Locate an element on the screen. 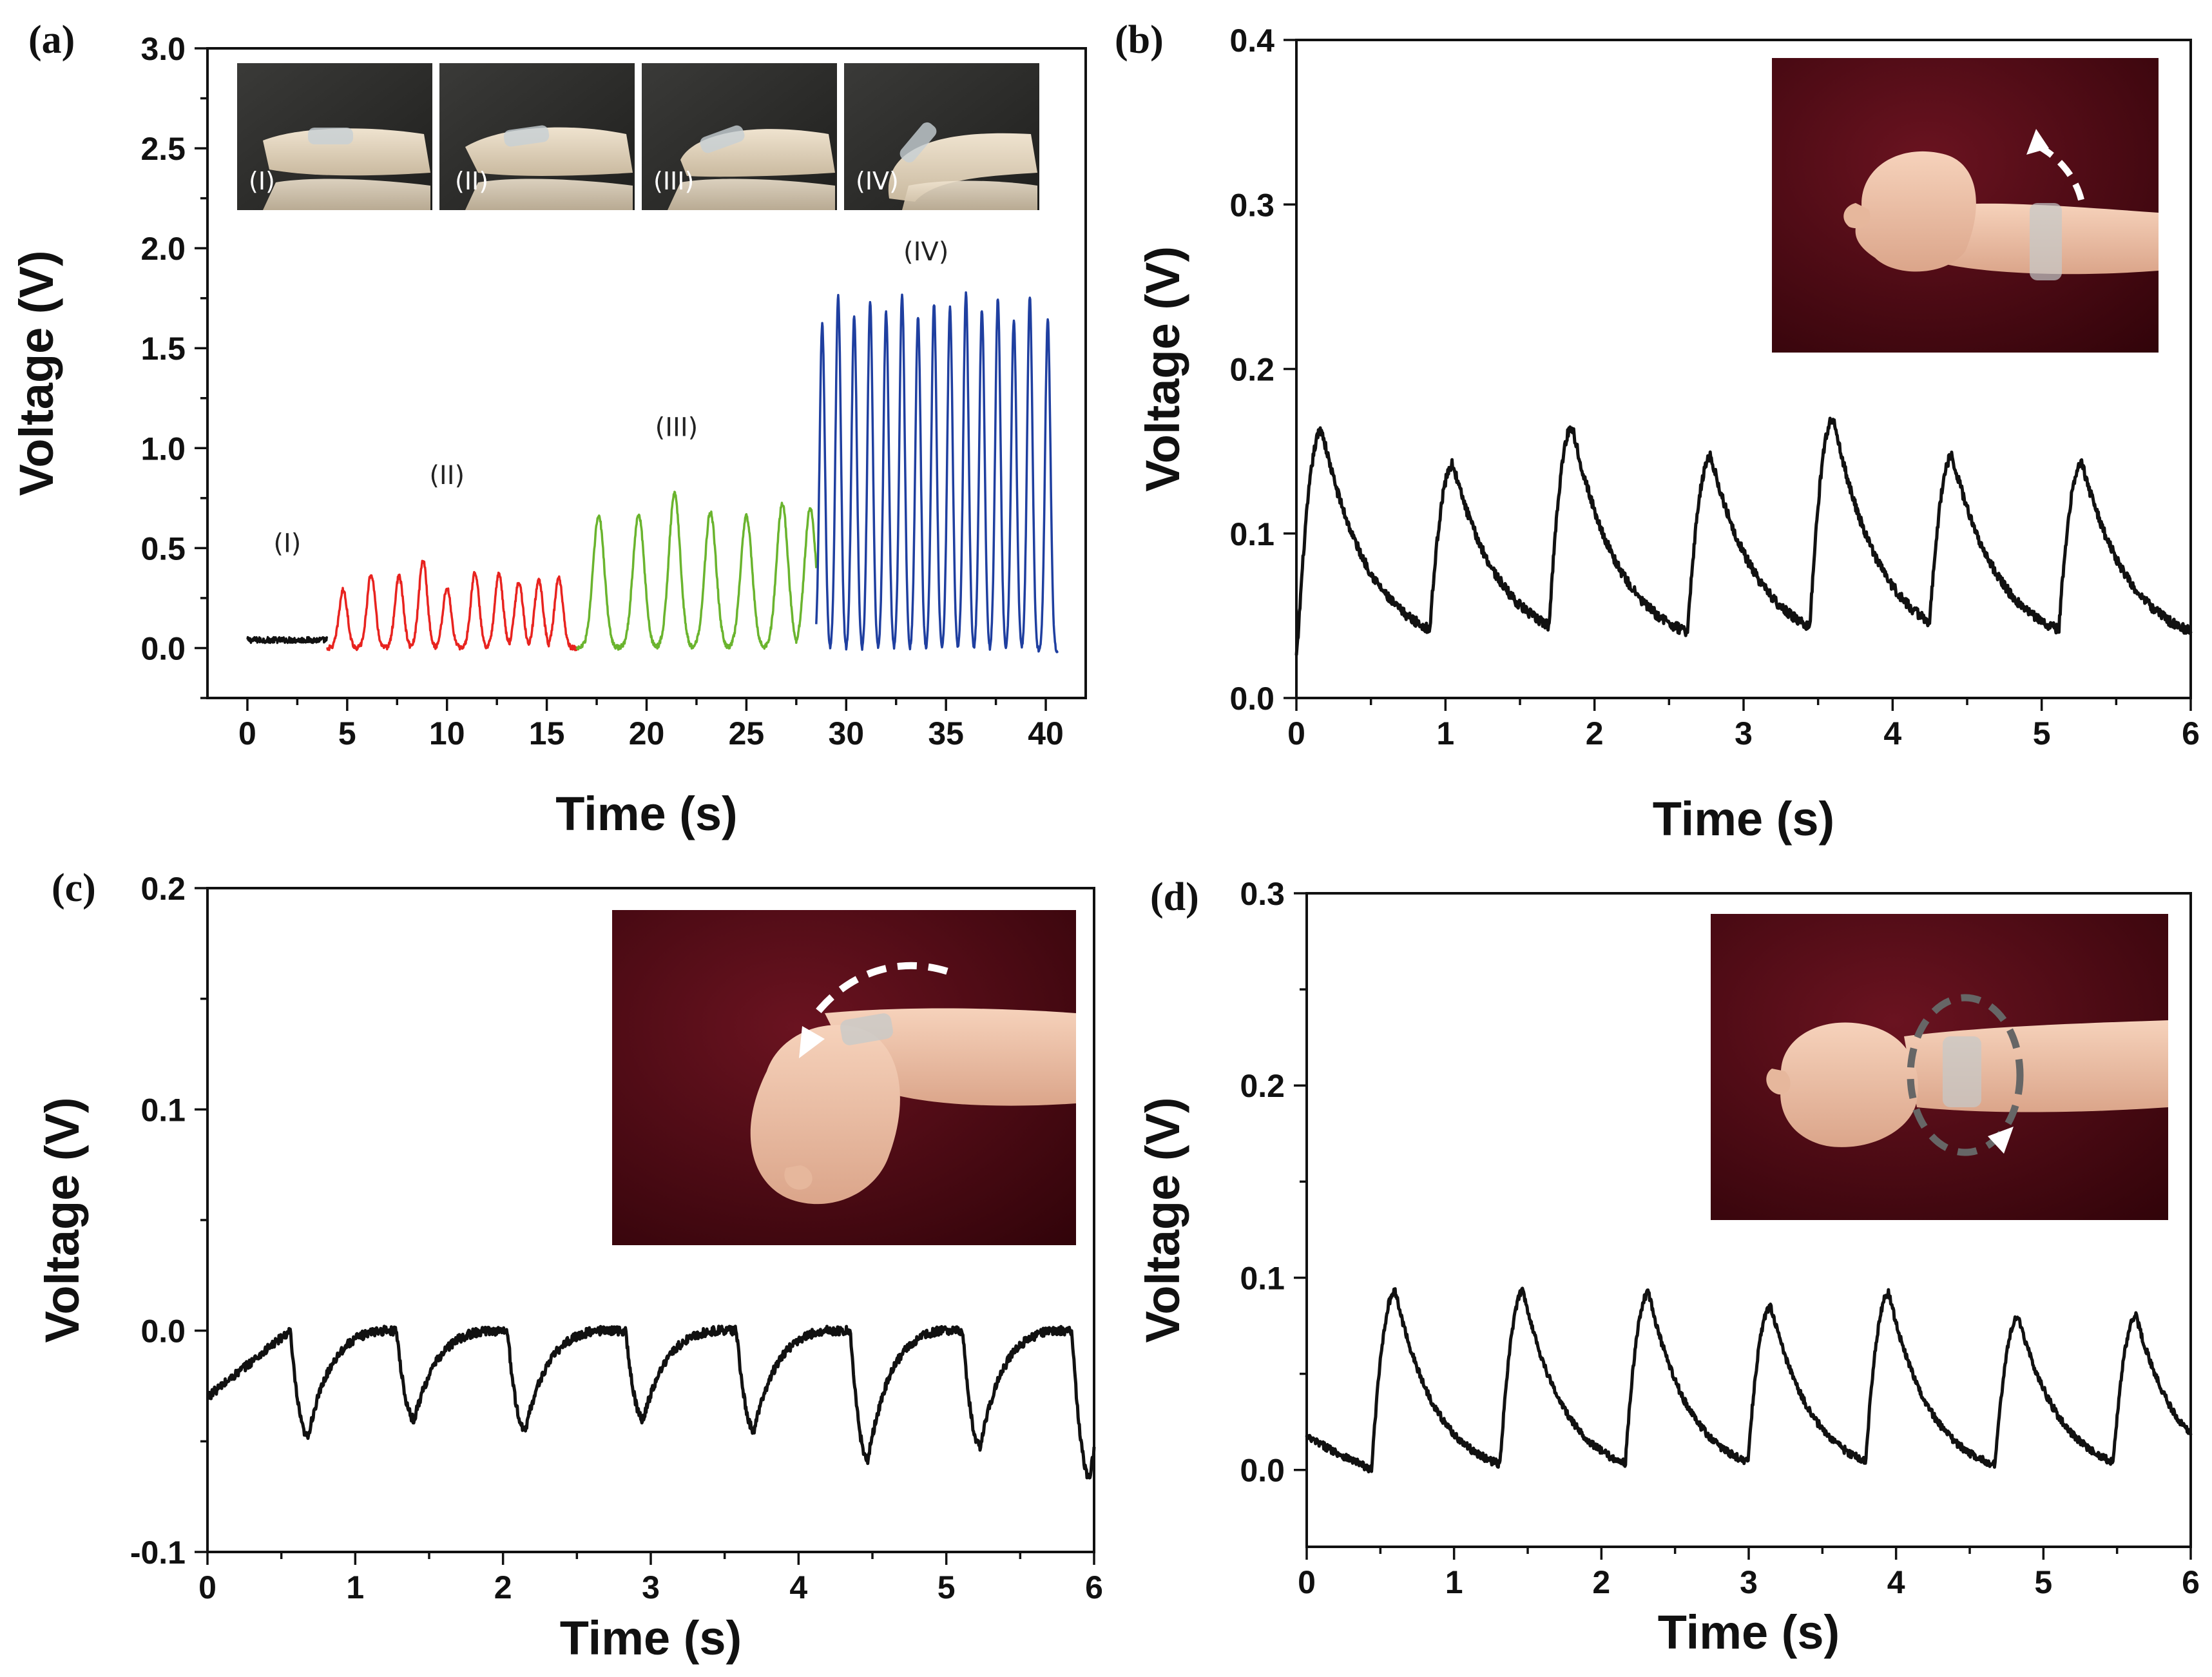 The width and height of the screenshot is (2212, 1677). finger-bend-photo-i: (I) is located at coordinates (334, 136).